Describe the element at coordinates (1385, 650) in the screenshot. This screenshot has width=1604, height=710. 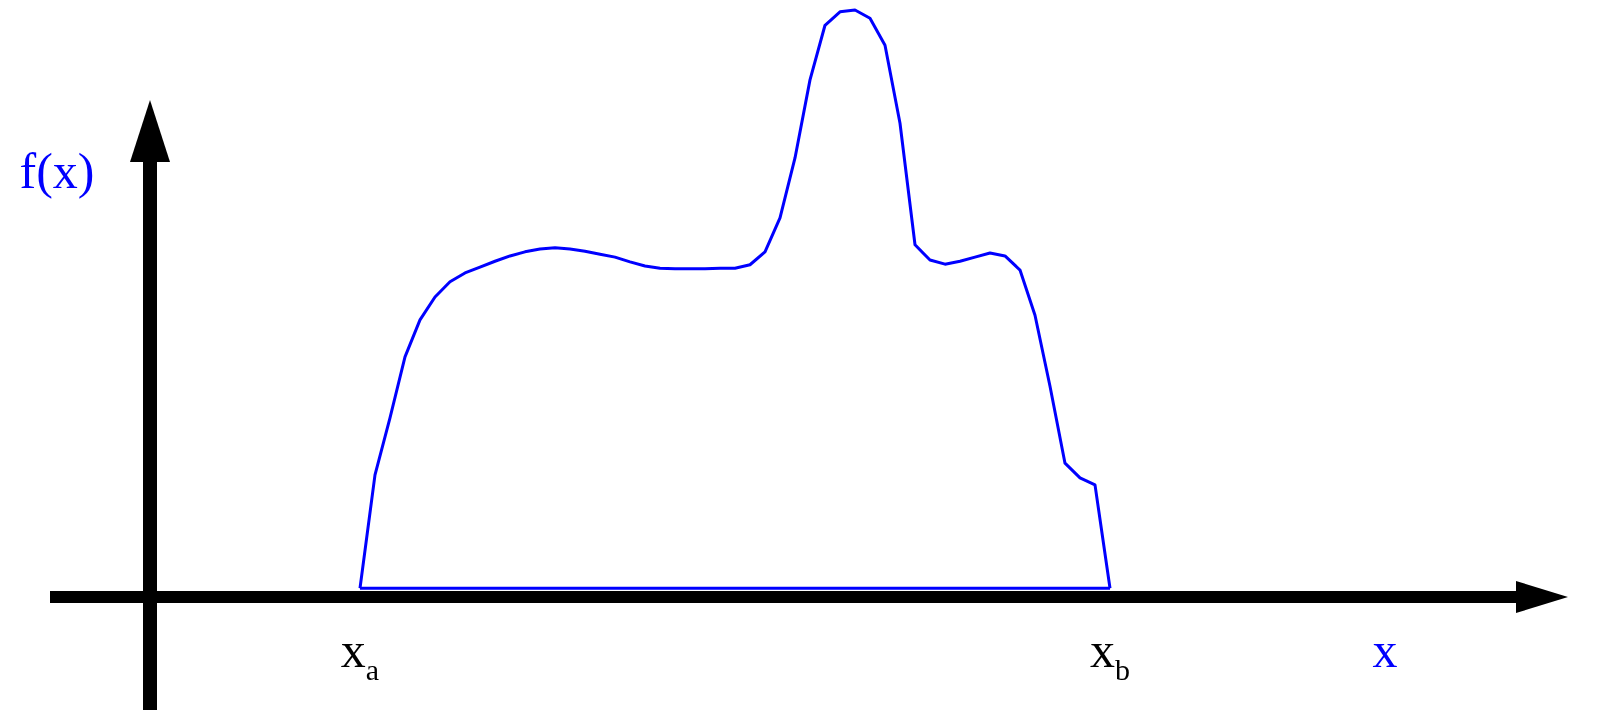
I see `x-axis-title: x` at that location.